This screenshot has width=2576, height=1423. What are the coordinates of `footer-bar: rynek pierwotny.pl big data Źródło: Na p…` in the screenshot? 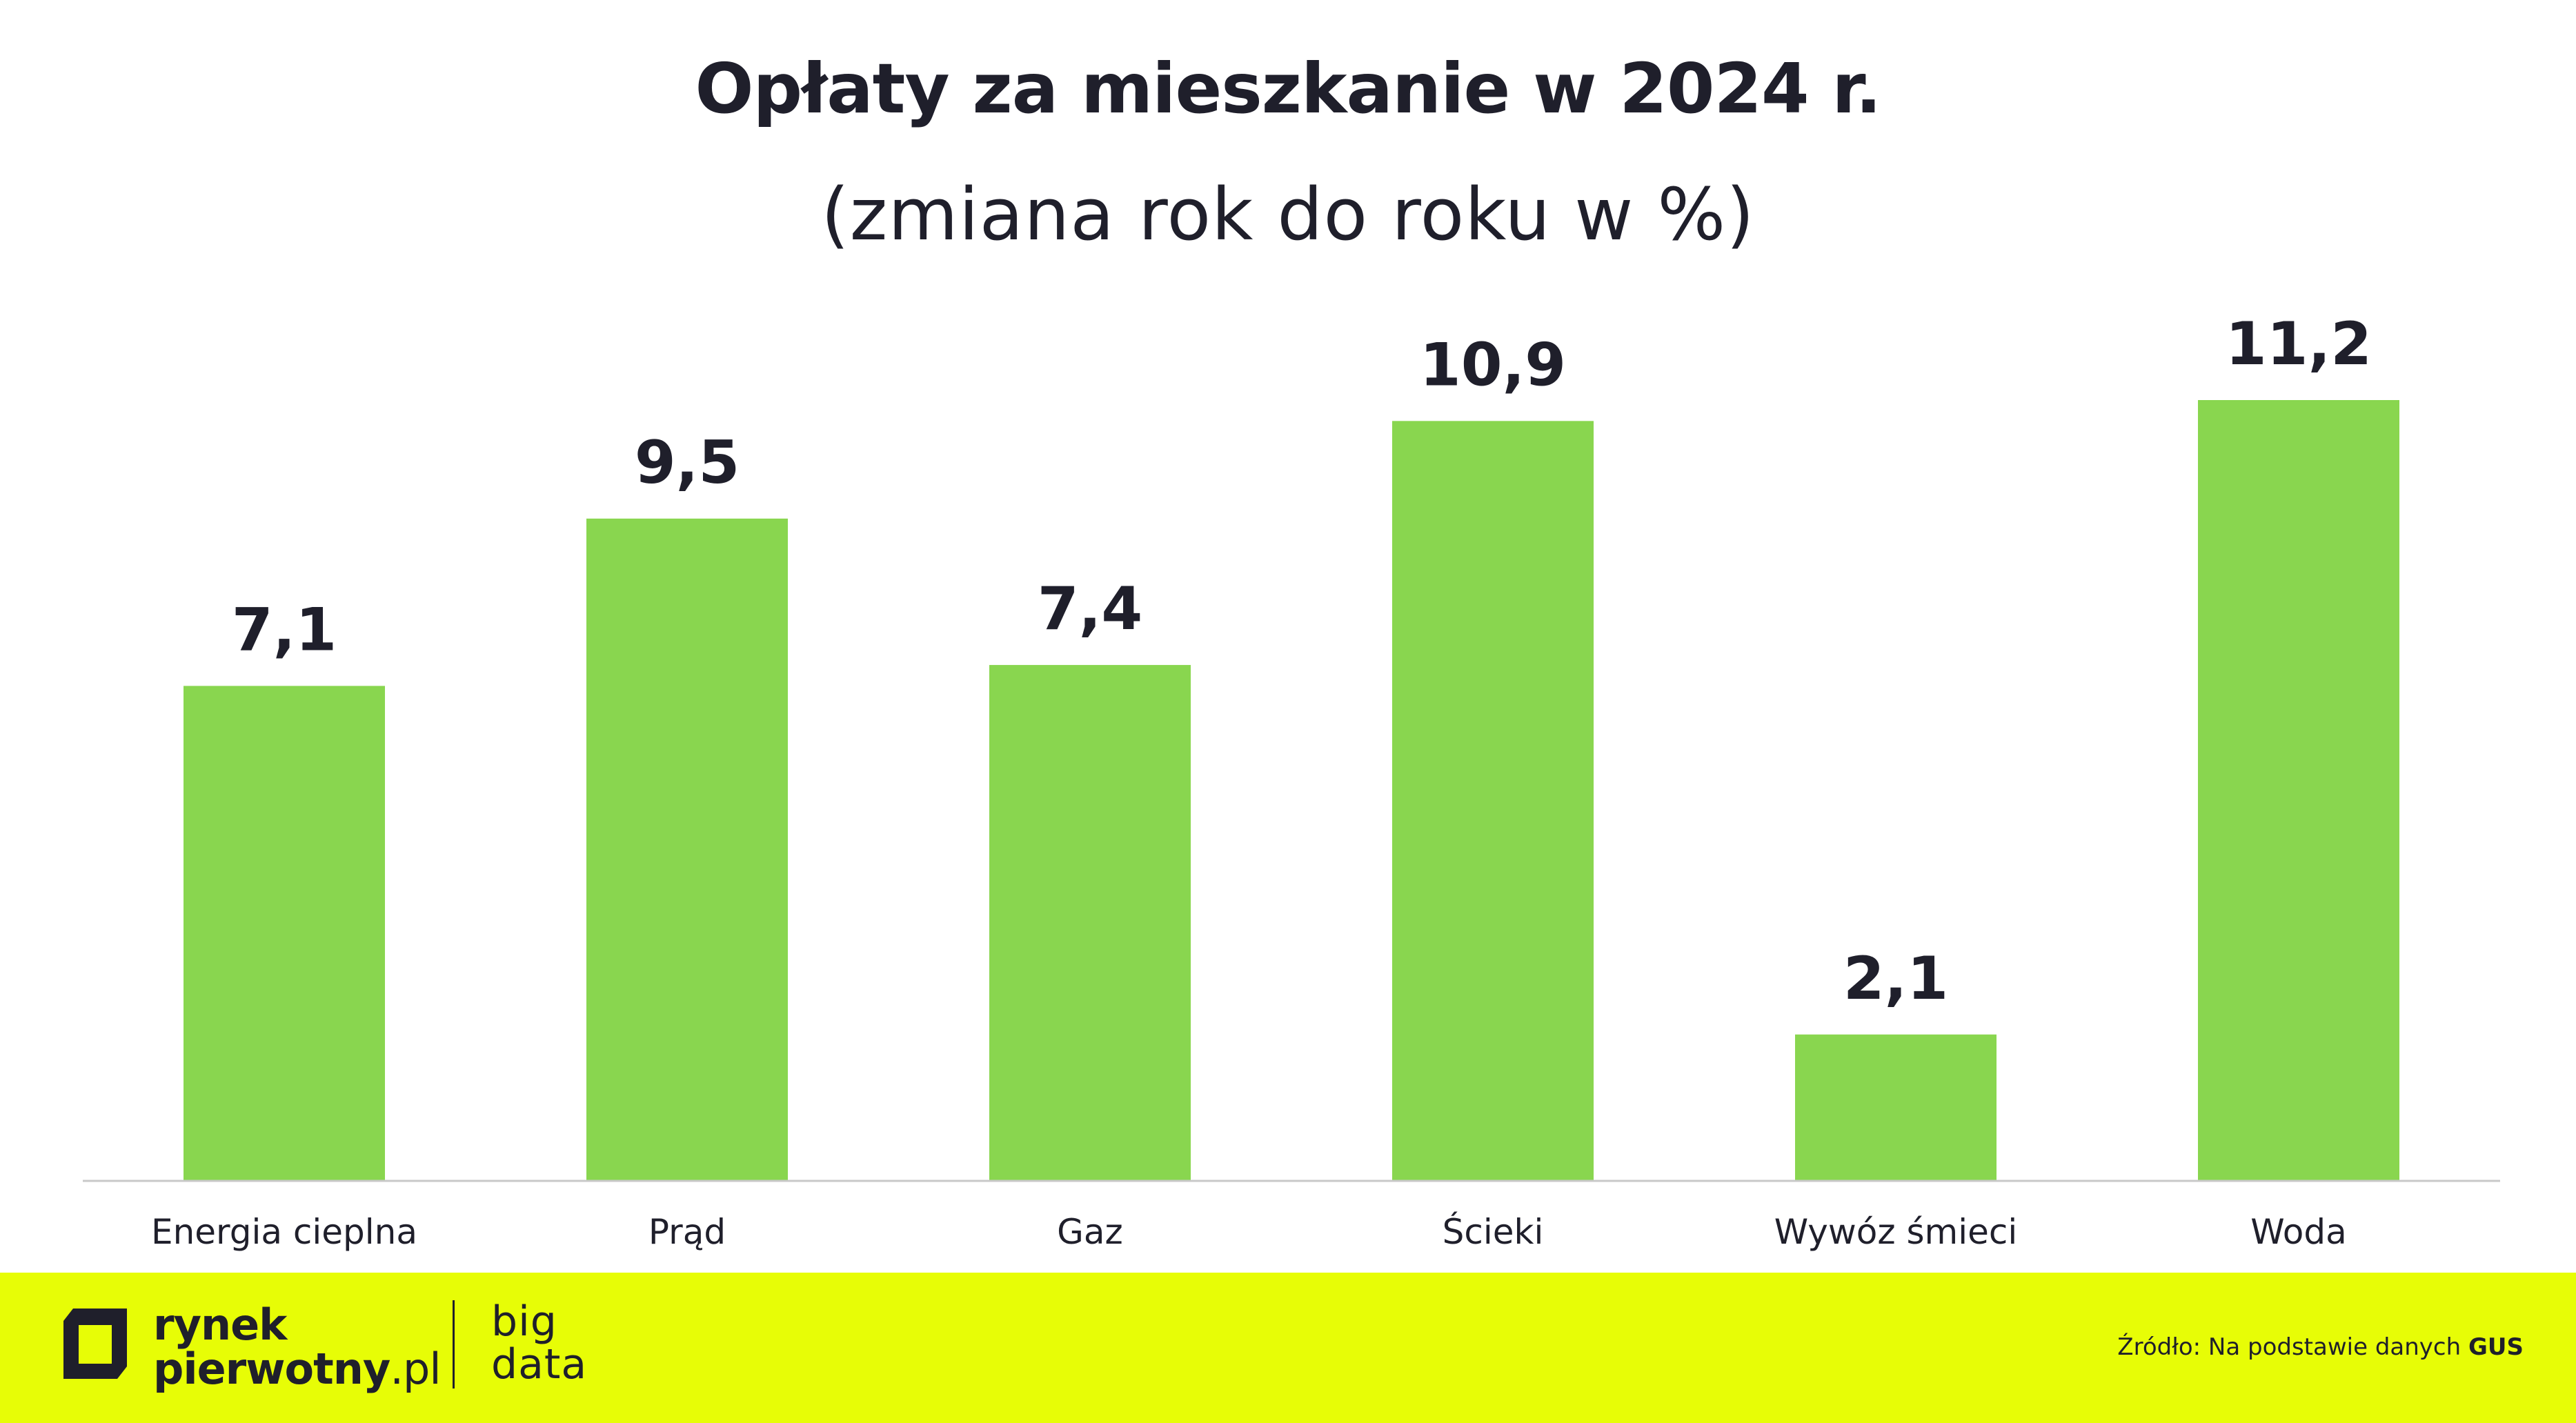 It's located at (1288, 1348).